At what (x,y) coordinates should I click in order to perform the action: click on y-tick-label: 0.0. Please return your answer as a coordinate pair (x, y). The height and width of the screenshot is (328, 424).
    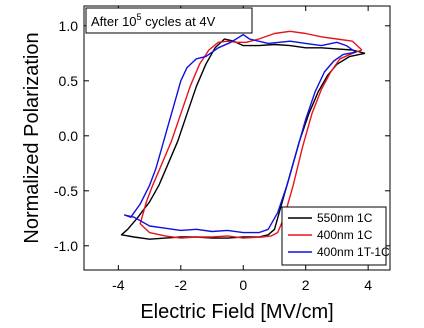
    Looking at the image, I should click on (69, 136).